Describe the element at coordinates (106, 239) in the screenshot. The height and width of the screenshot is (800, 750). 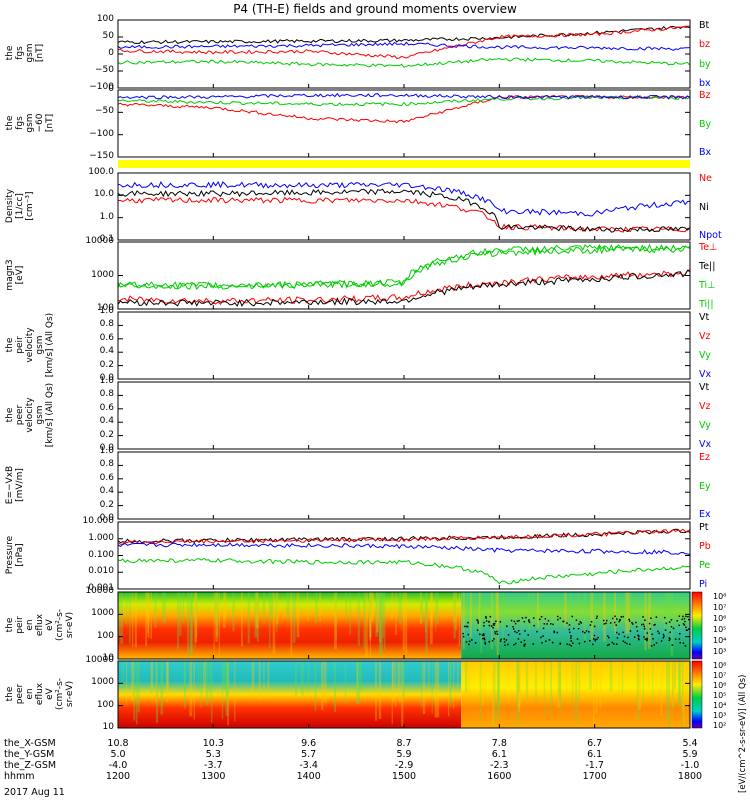
I see `y-tick-label: 0.1` at that location.